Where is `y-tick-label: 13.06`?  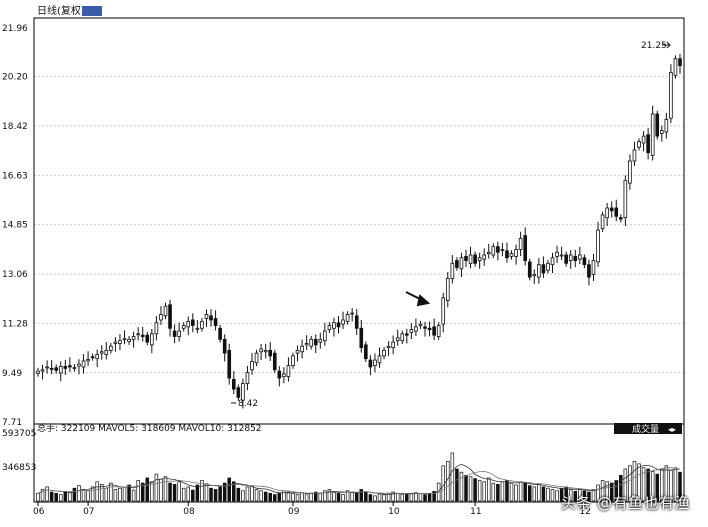 y-tick-label: 13.06 is located at coordinates (15, 275).